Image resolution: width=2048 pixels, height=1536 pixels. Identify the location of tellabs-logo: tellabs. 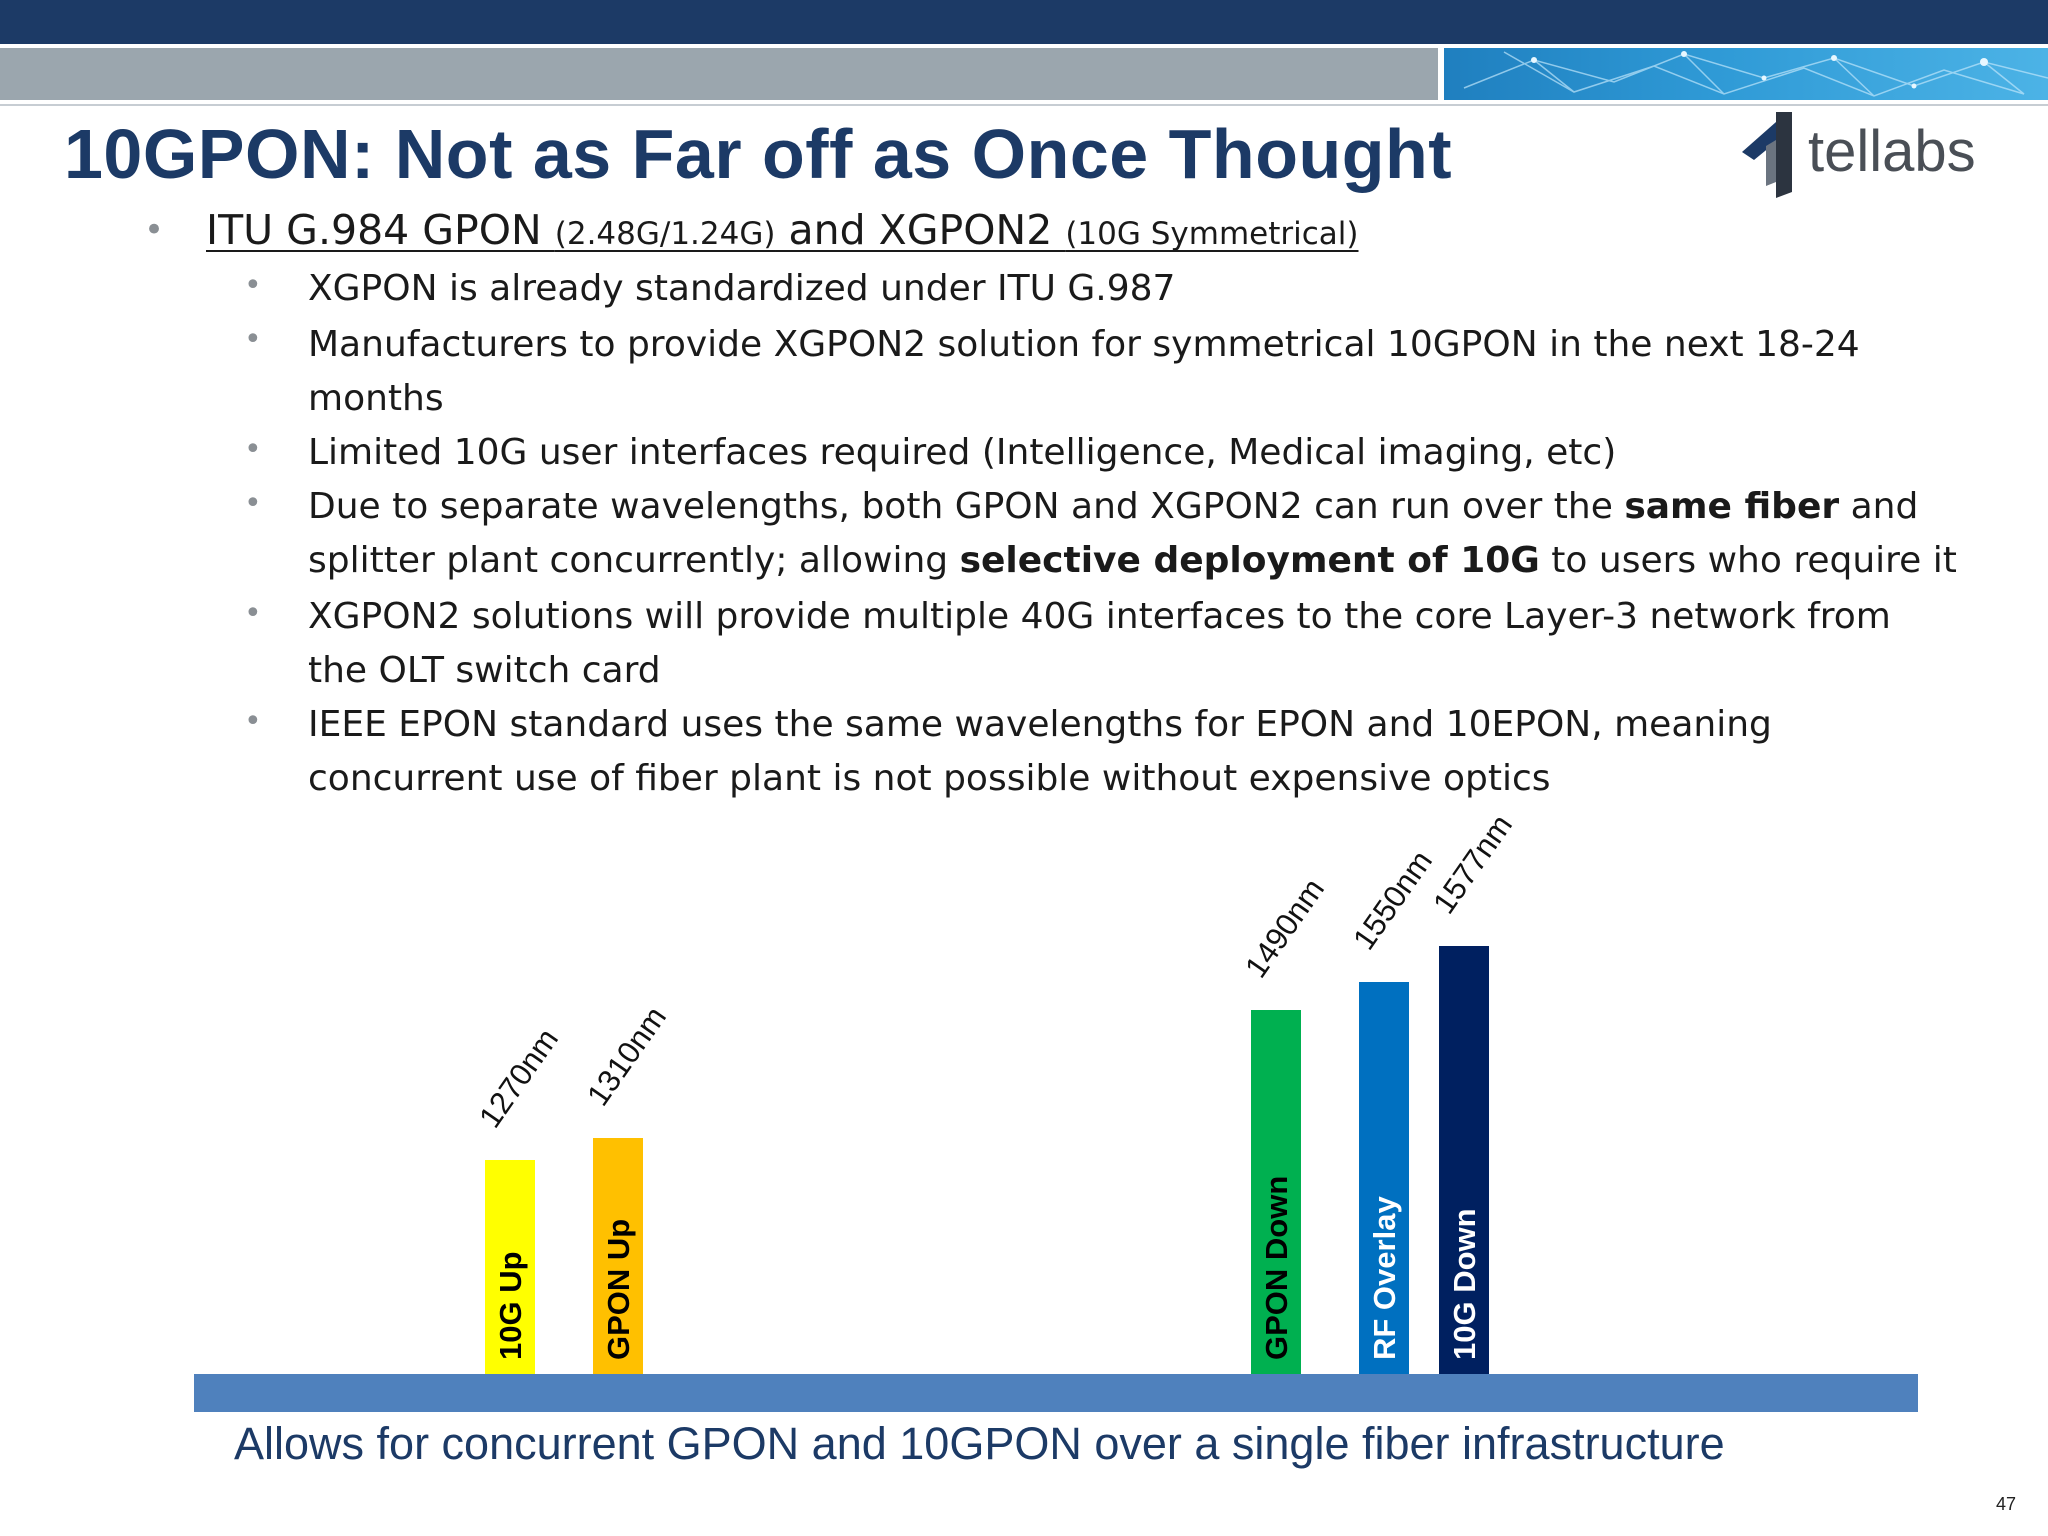
(1886, 155).